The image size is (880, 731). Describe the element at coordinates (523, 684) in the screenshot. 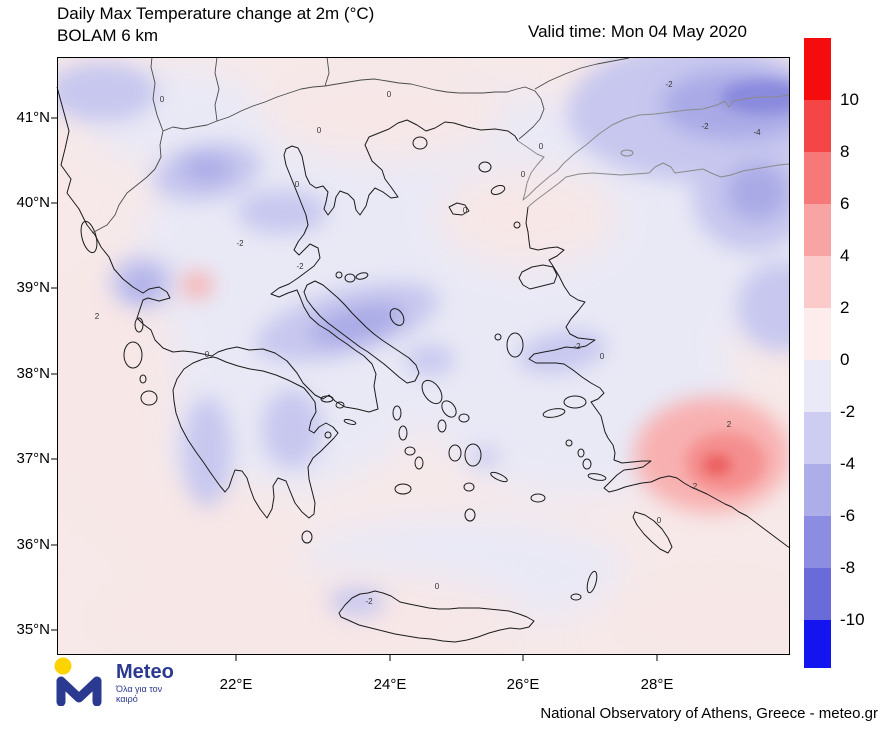

I see `lon-tick-label: 26°E` at that location.